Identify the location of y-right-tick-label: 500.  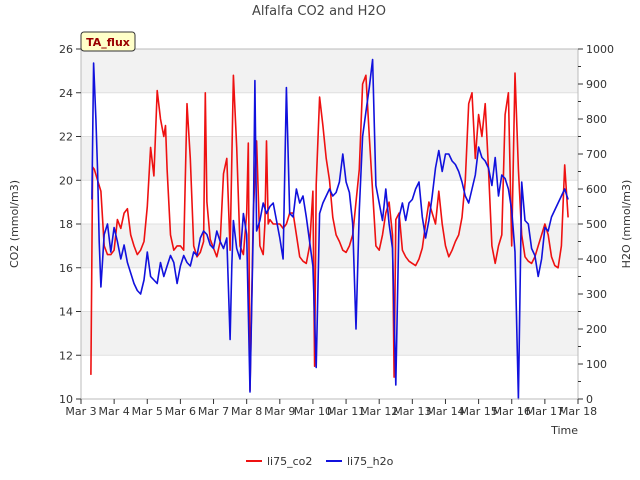
(596, 224).